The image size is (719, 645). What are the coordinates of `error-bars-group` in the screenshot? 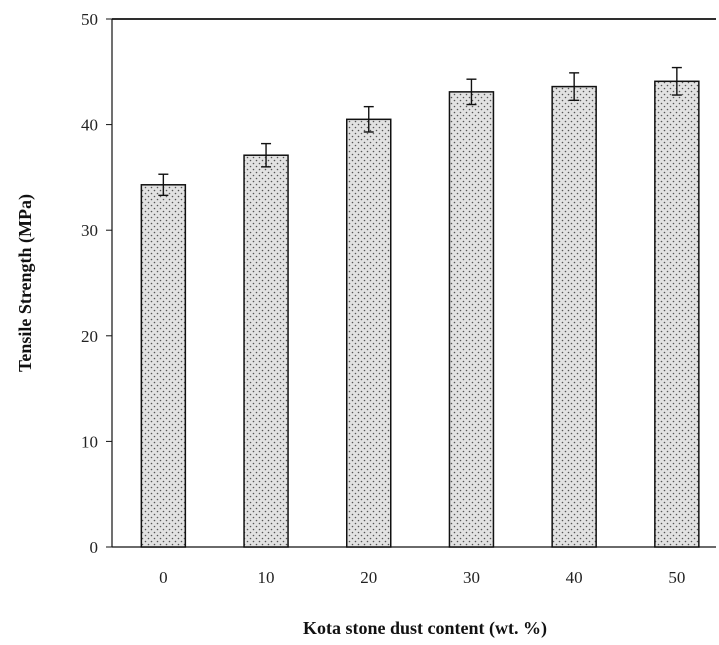 It's located at (420, 131).